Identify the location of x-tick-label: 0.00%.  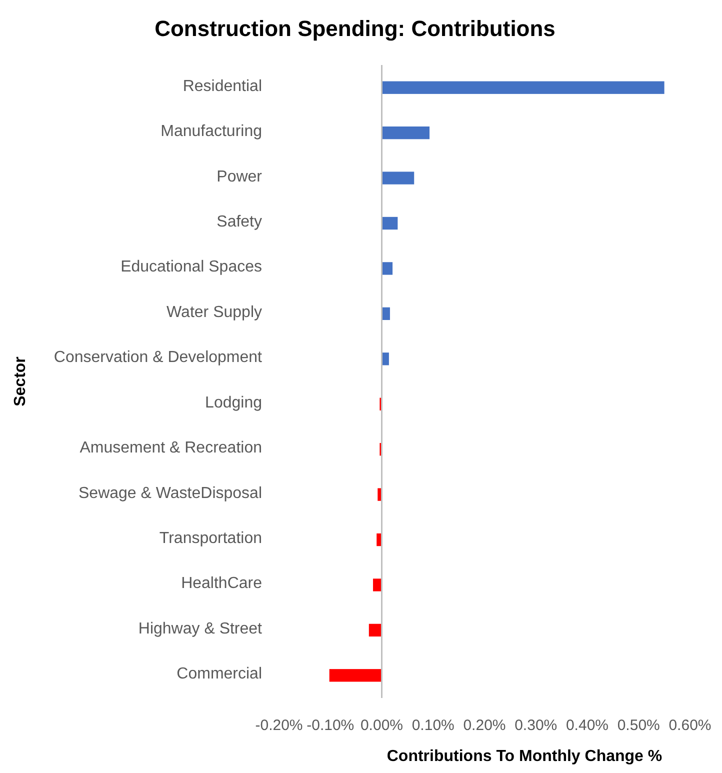
(382, 725).